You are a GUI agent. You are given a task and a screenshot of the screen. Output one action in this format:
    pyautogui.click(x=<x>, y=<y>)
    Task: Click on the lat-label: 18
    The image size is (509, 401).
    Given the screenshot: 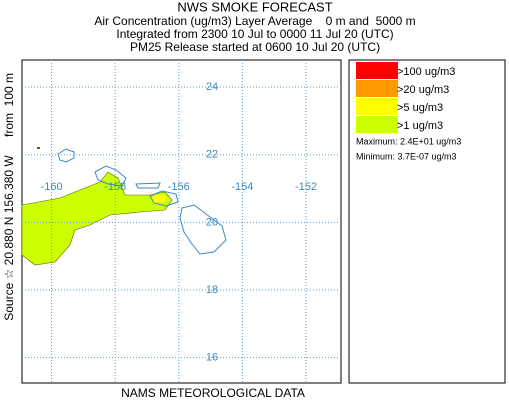 What is the action you would take?
    pyautogui.click(x=212, y=290)
    